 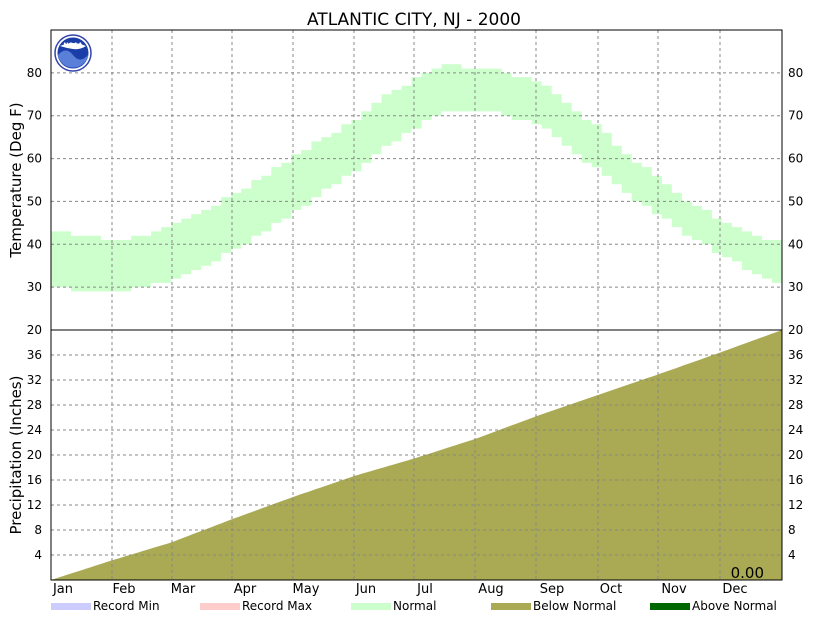 What do you see at coordinates (38, 555) in the screenshot?
I see `precipitation-ytick-label-left: 4` at bounding box center [38, 555].